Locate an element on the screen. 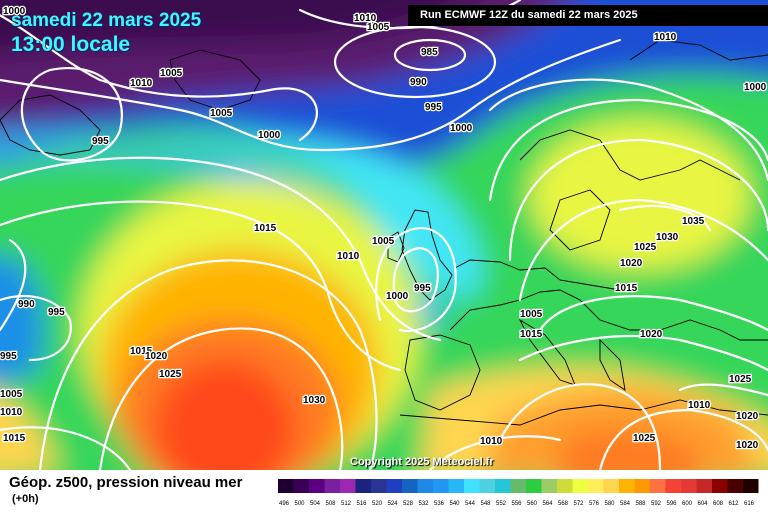 The width and height of the screenshot is (768, 512). color-scale-label: 516 is located at coordinates (362, 504).